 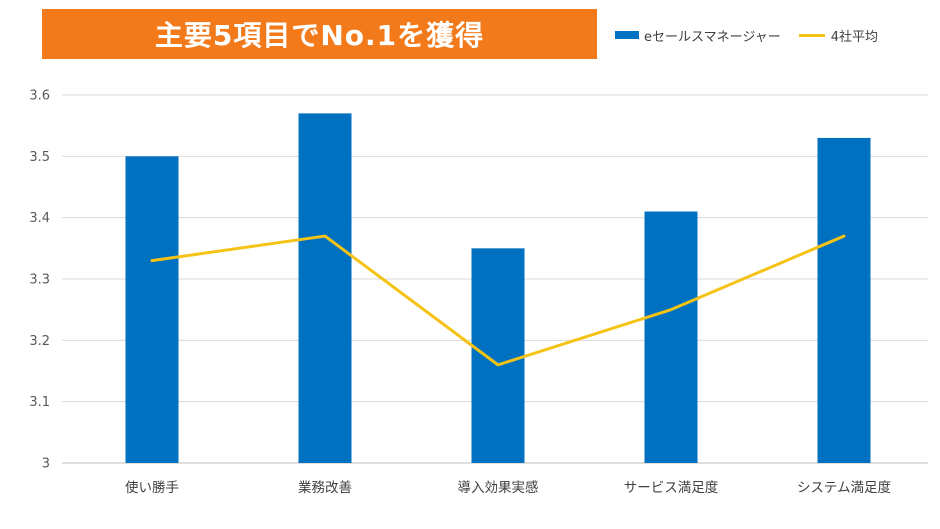 What do you see at coordinates (671, 488) in the screenshot?
I see `category-label: サービス満足度` at bounding box center [671, 488].